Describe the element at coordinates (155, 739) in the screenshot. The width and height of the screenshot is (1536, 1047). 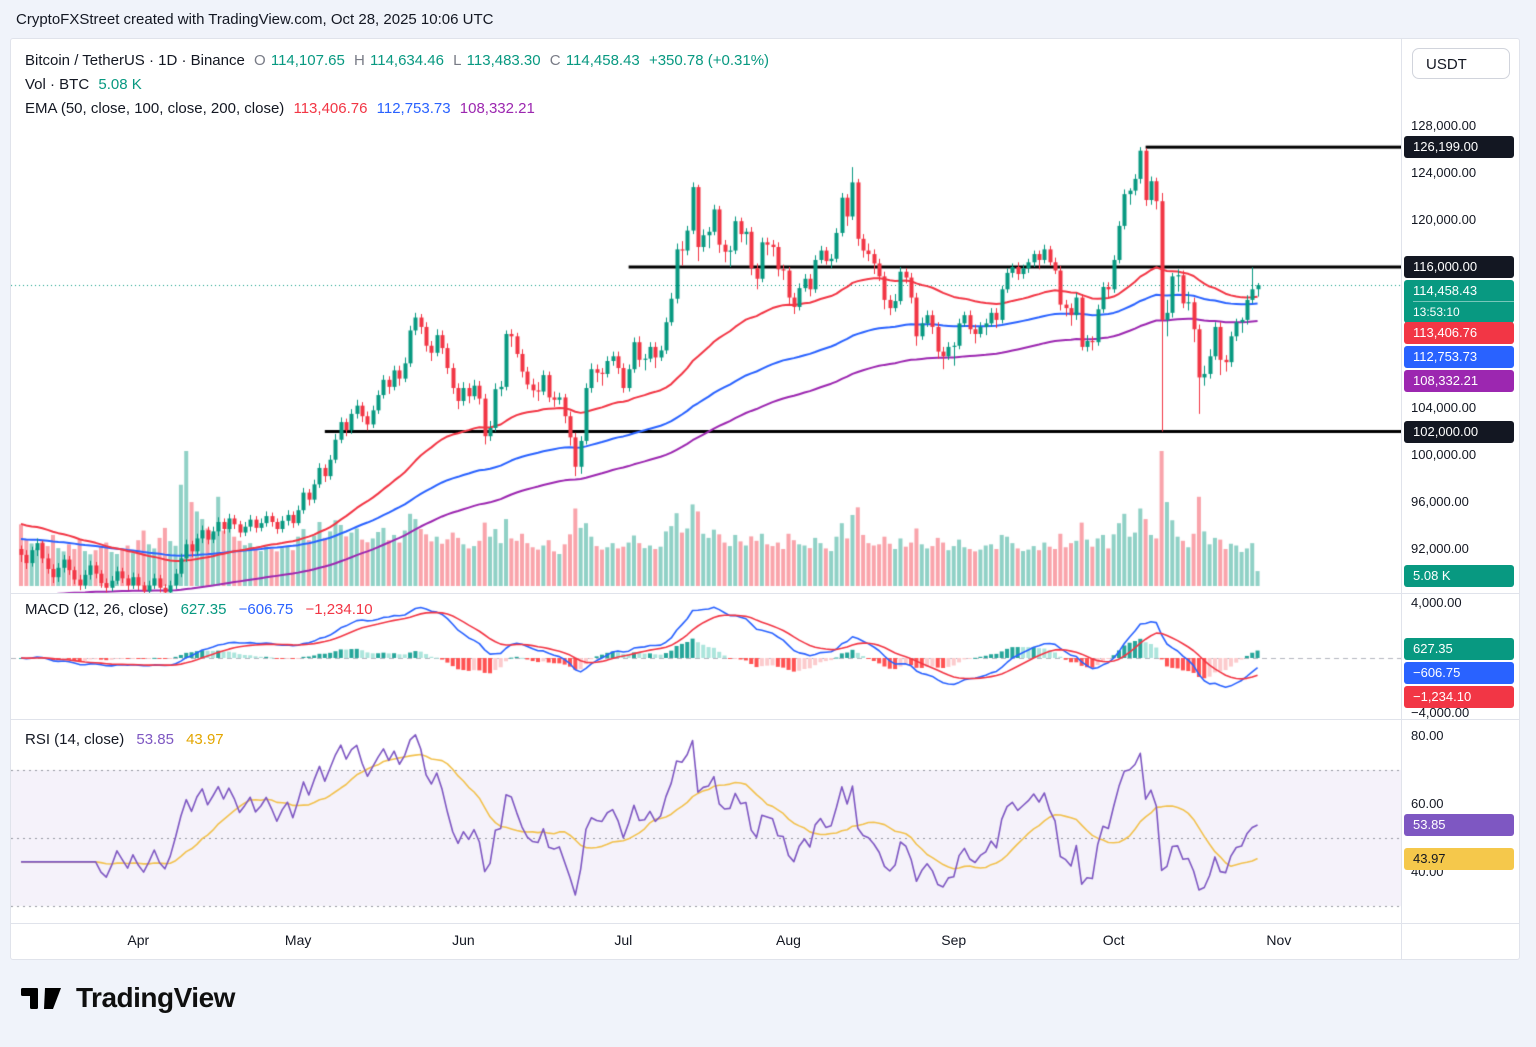
I see `rsi-value: 53.85` at that location.